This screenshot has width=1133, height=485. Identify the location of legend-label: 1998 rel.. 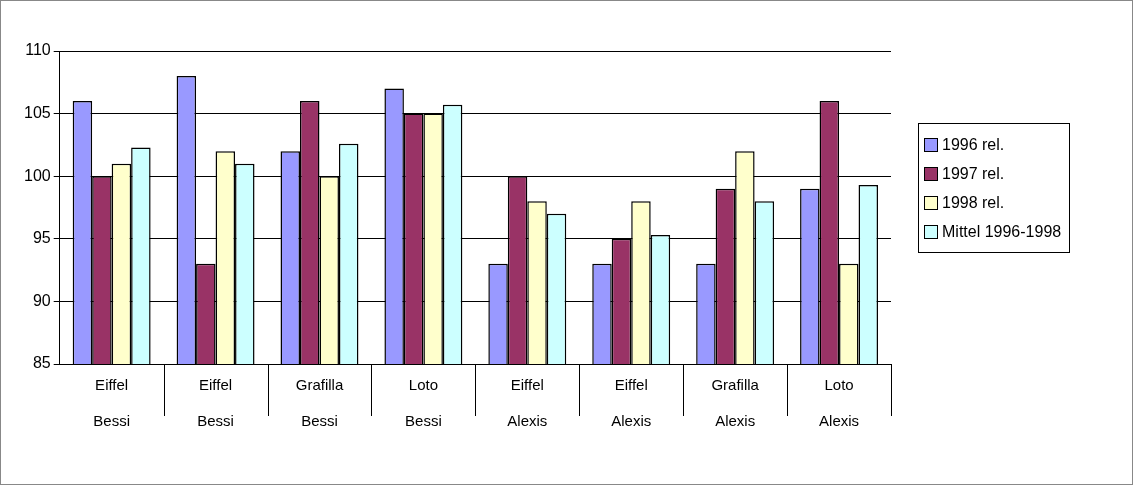
(973, 202).